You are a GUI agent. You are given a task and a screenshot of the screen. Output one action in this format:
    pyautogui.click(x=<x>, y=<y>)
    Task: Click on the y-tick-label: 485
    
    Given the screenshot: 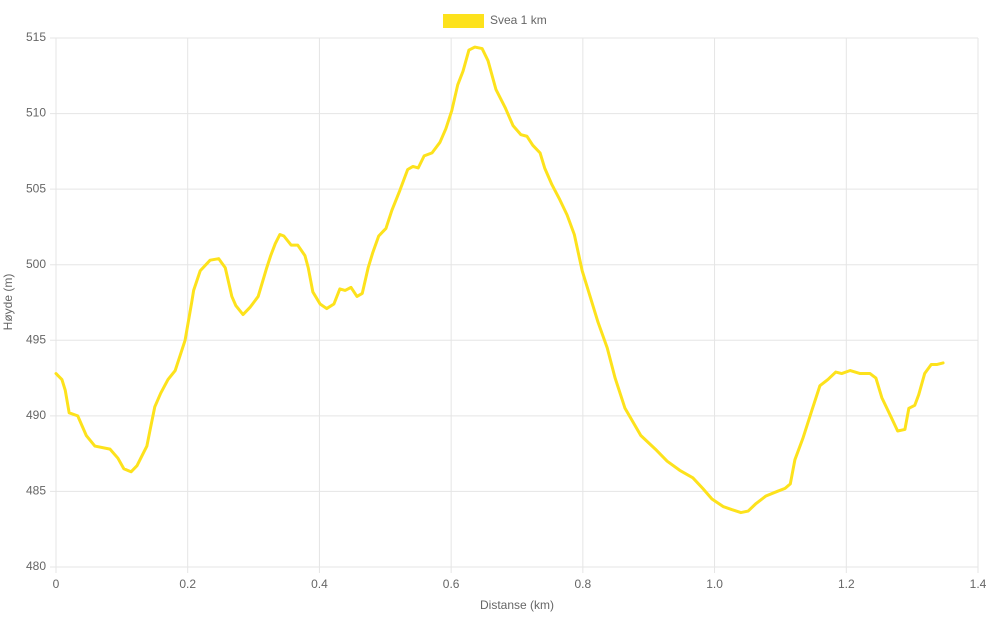 What is the action you would take?
    pyautogui.click(x=36, y=491)
    